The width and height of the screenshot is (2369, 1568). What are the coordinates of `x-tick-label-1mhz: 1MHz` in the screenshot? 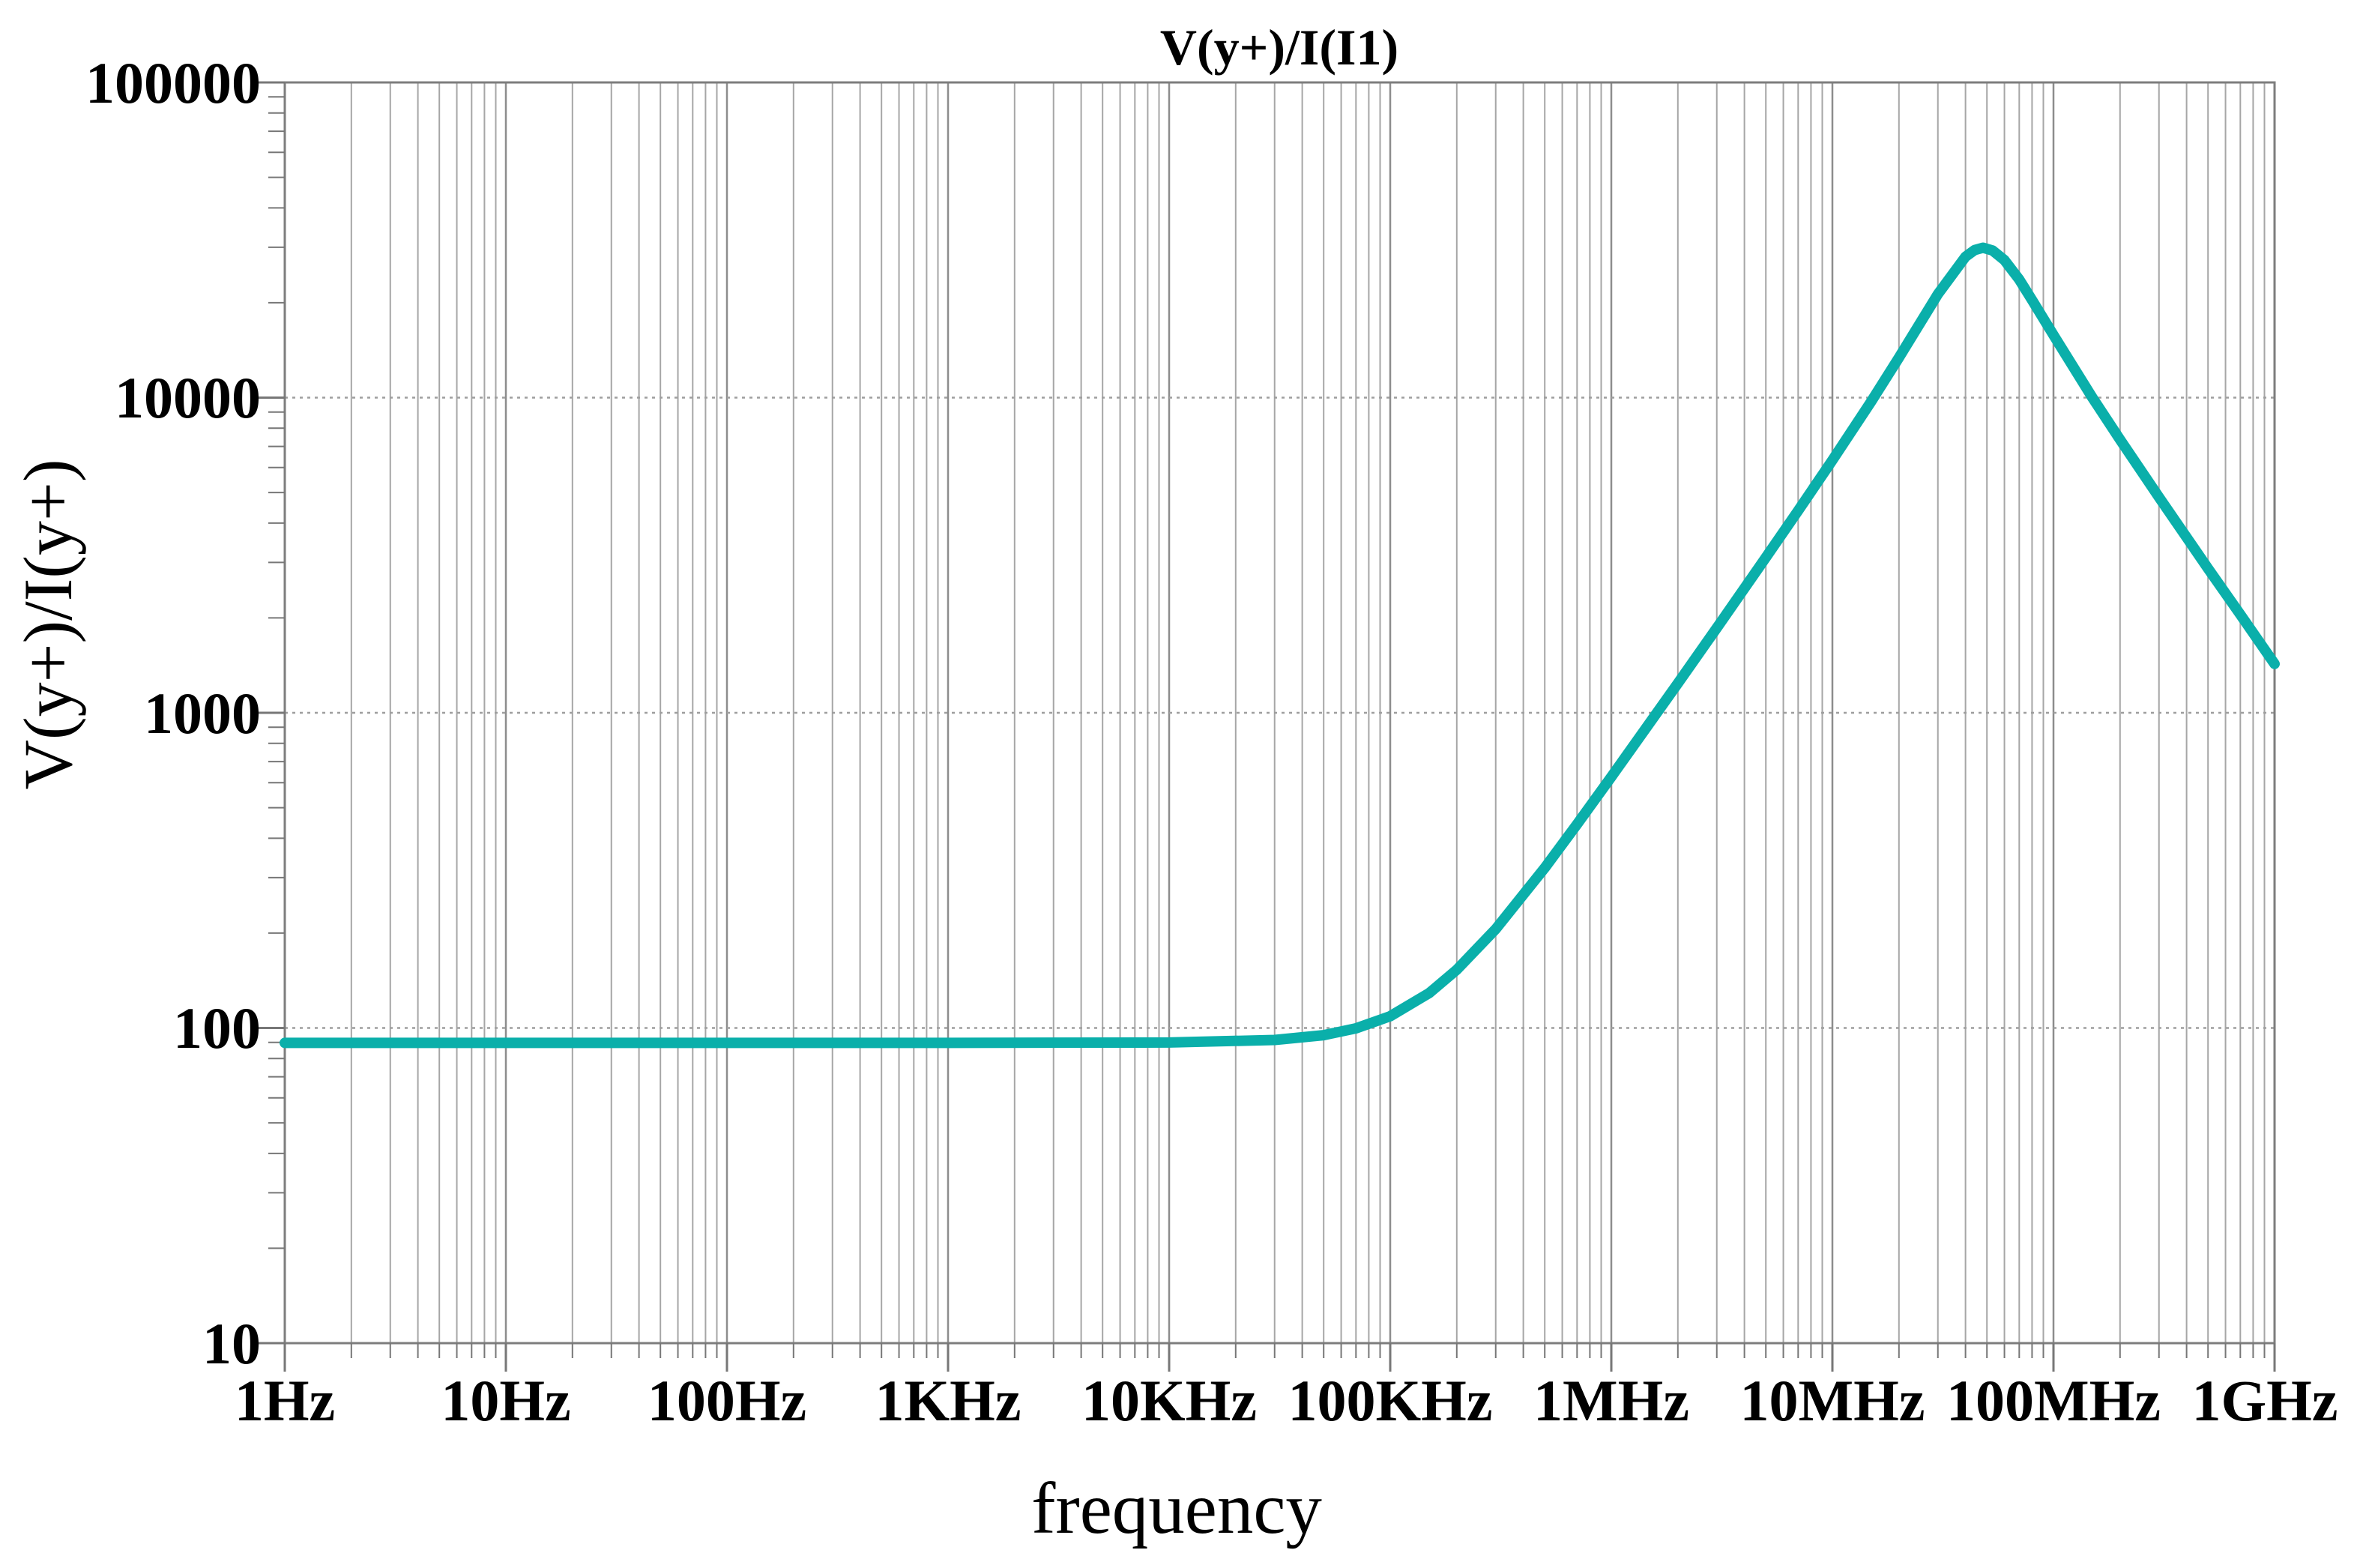 It's located at (1611, 1400).